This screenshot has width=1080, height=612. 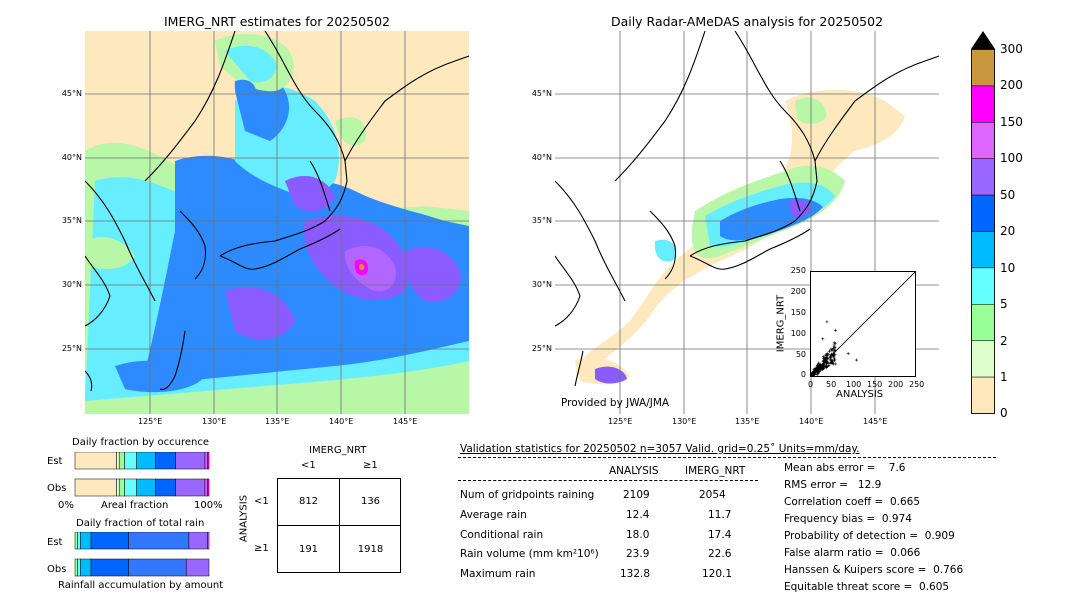 I want to click on stat-label: Conditional rain, so click(x=502, y=535).